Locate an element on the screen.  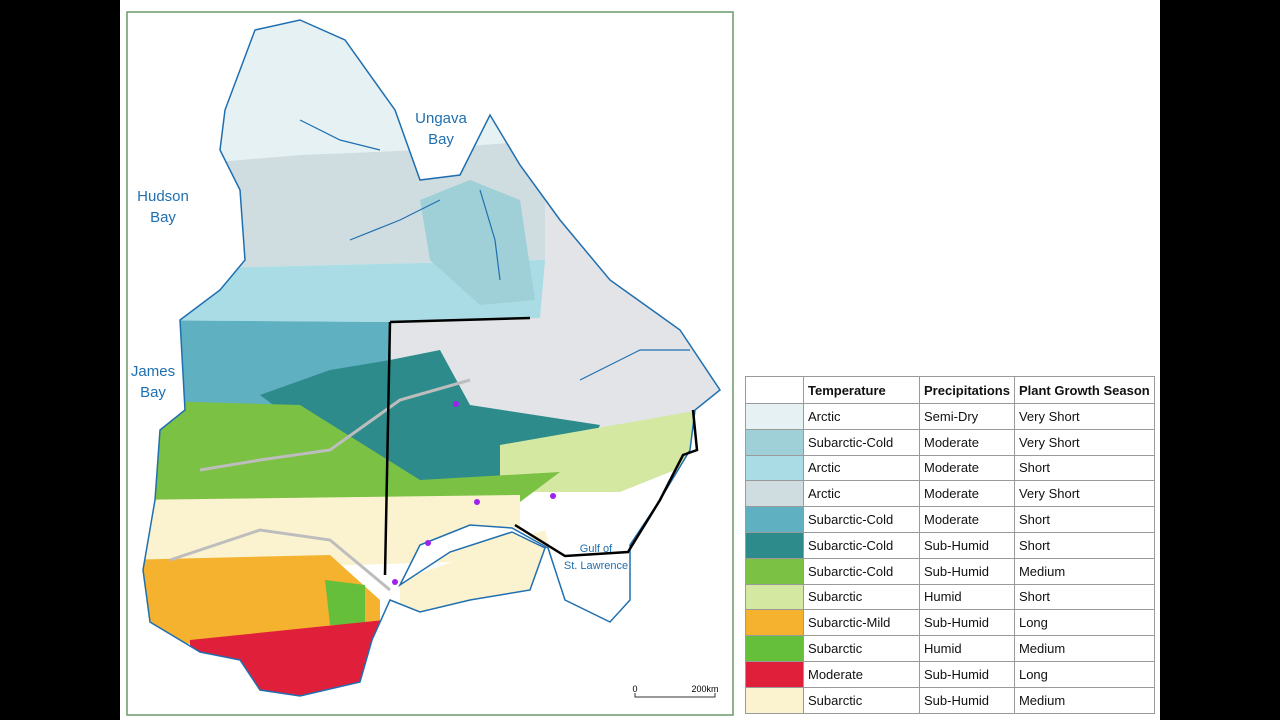
precipitation: Semi-Dry is located at coordinates (967, 416).